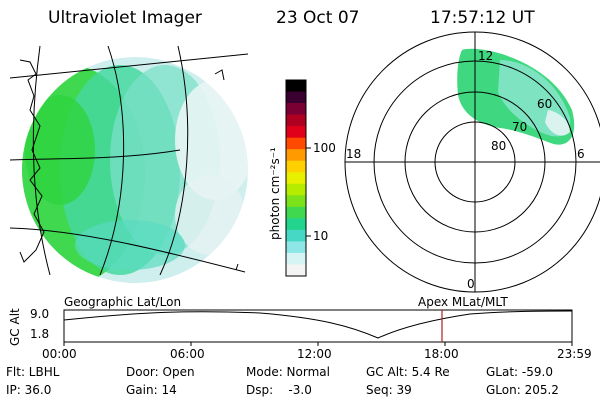 This screenshot has height=400, width=600. Describe the element at coordinates (314, 354) in the screenshot. I see `timeline-x-tick-1200: 12:00` at that location.